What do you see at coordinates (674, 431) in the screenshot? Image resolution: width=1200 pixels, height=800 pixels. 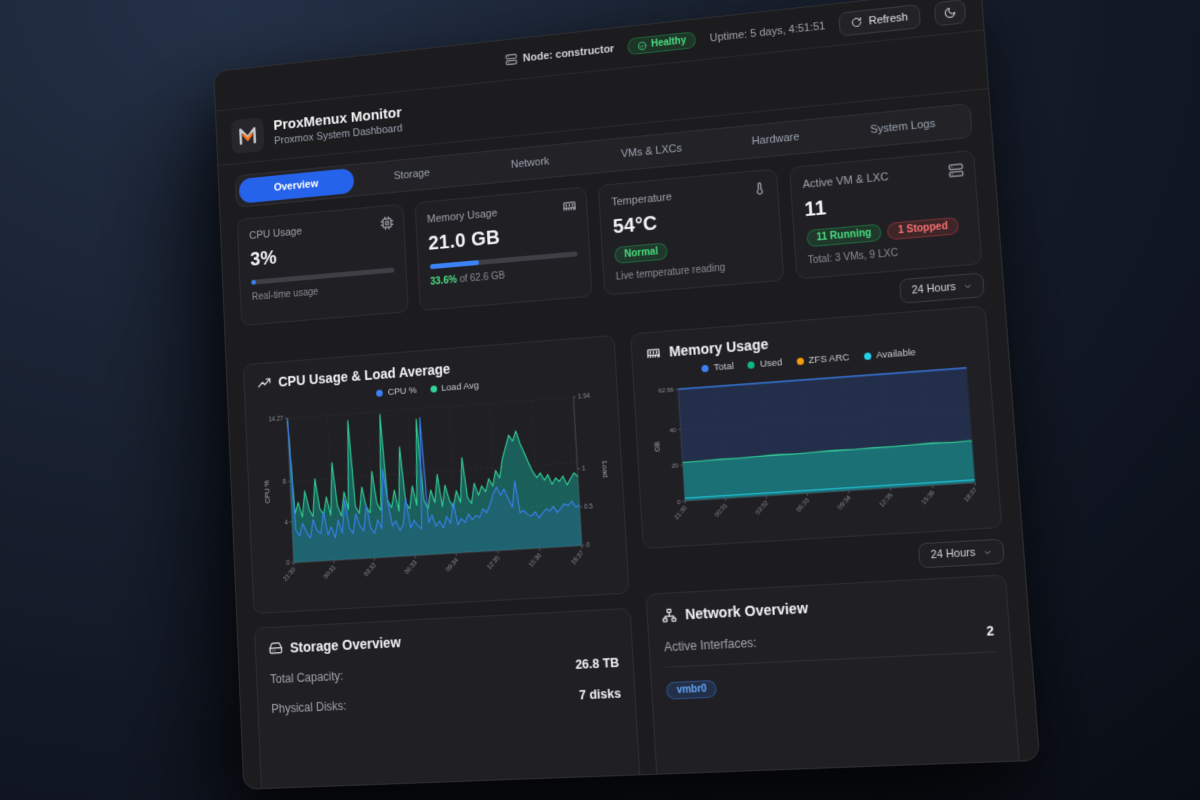 I see `svg-text: 40` at bounding box center [674, 431].